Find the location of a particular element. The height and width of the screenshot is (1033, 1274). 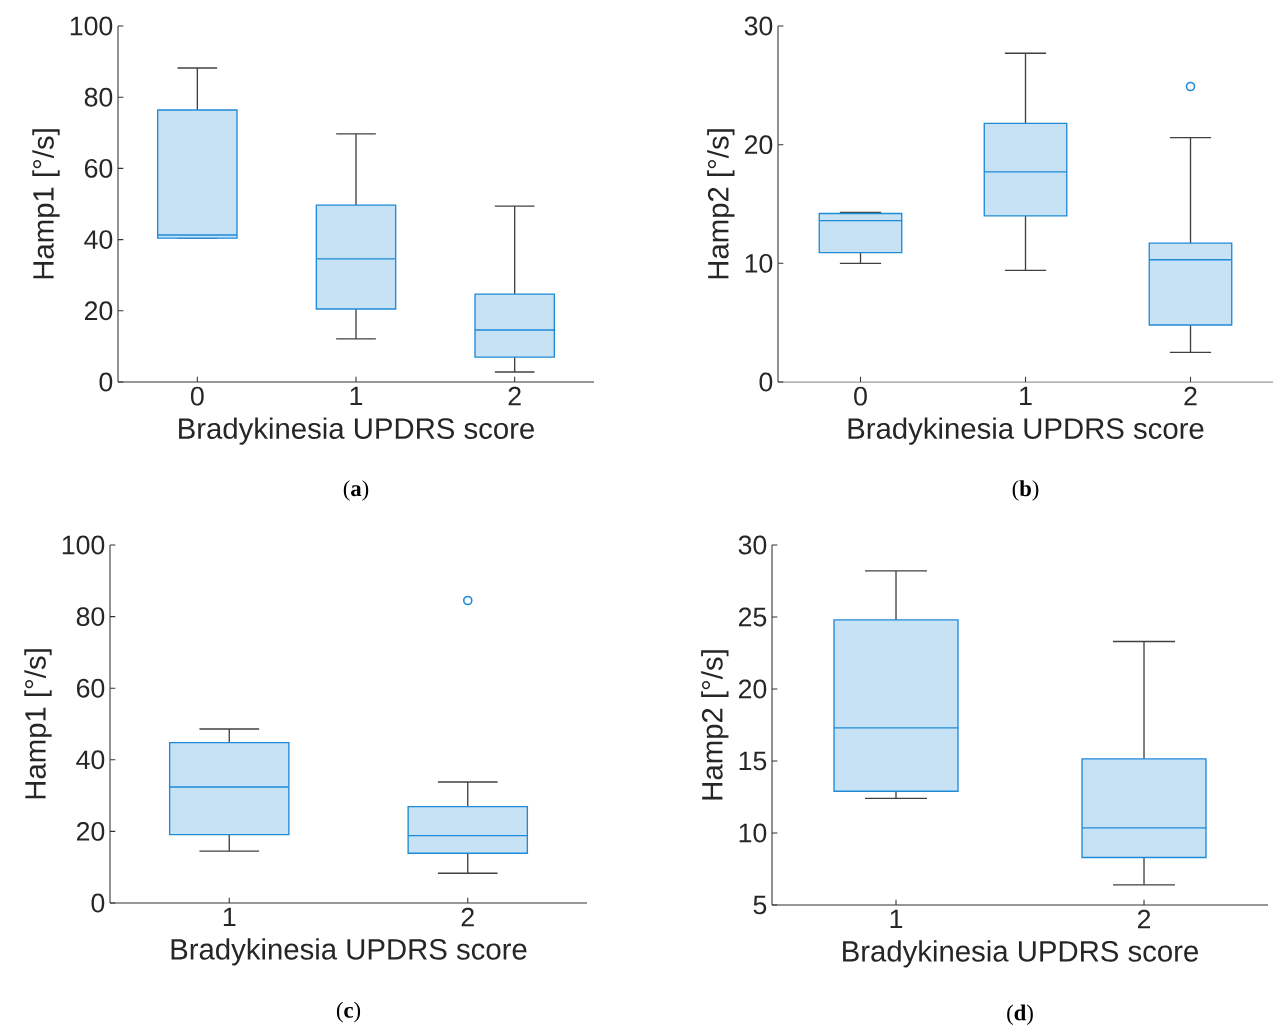

text: (b) is located at coordinates (1025, 490).